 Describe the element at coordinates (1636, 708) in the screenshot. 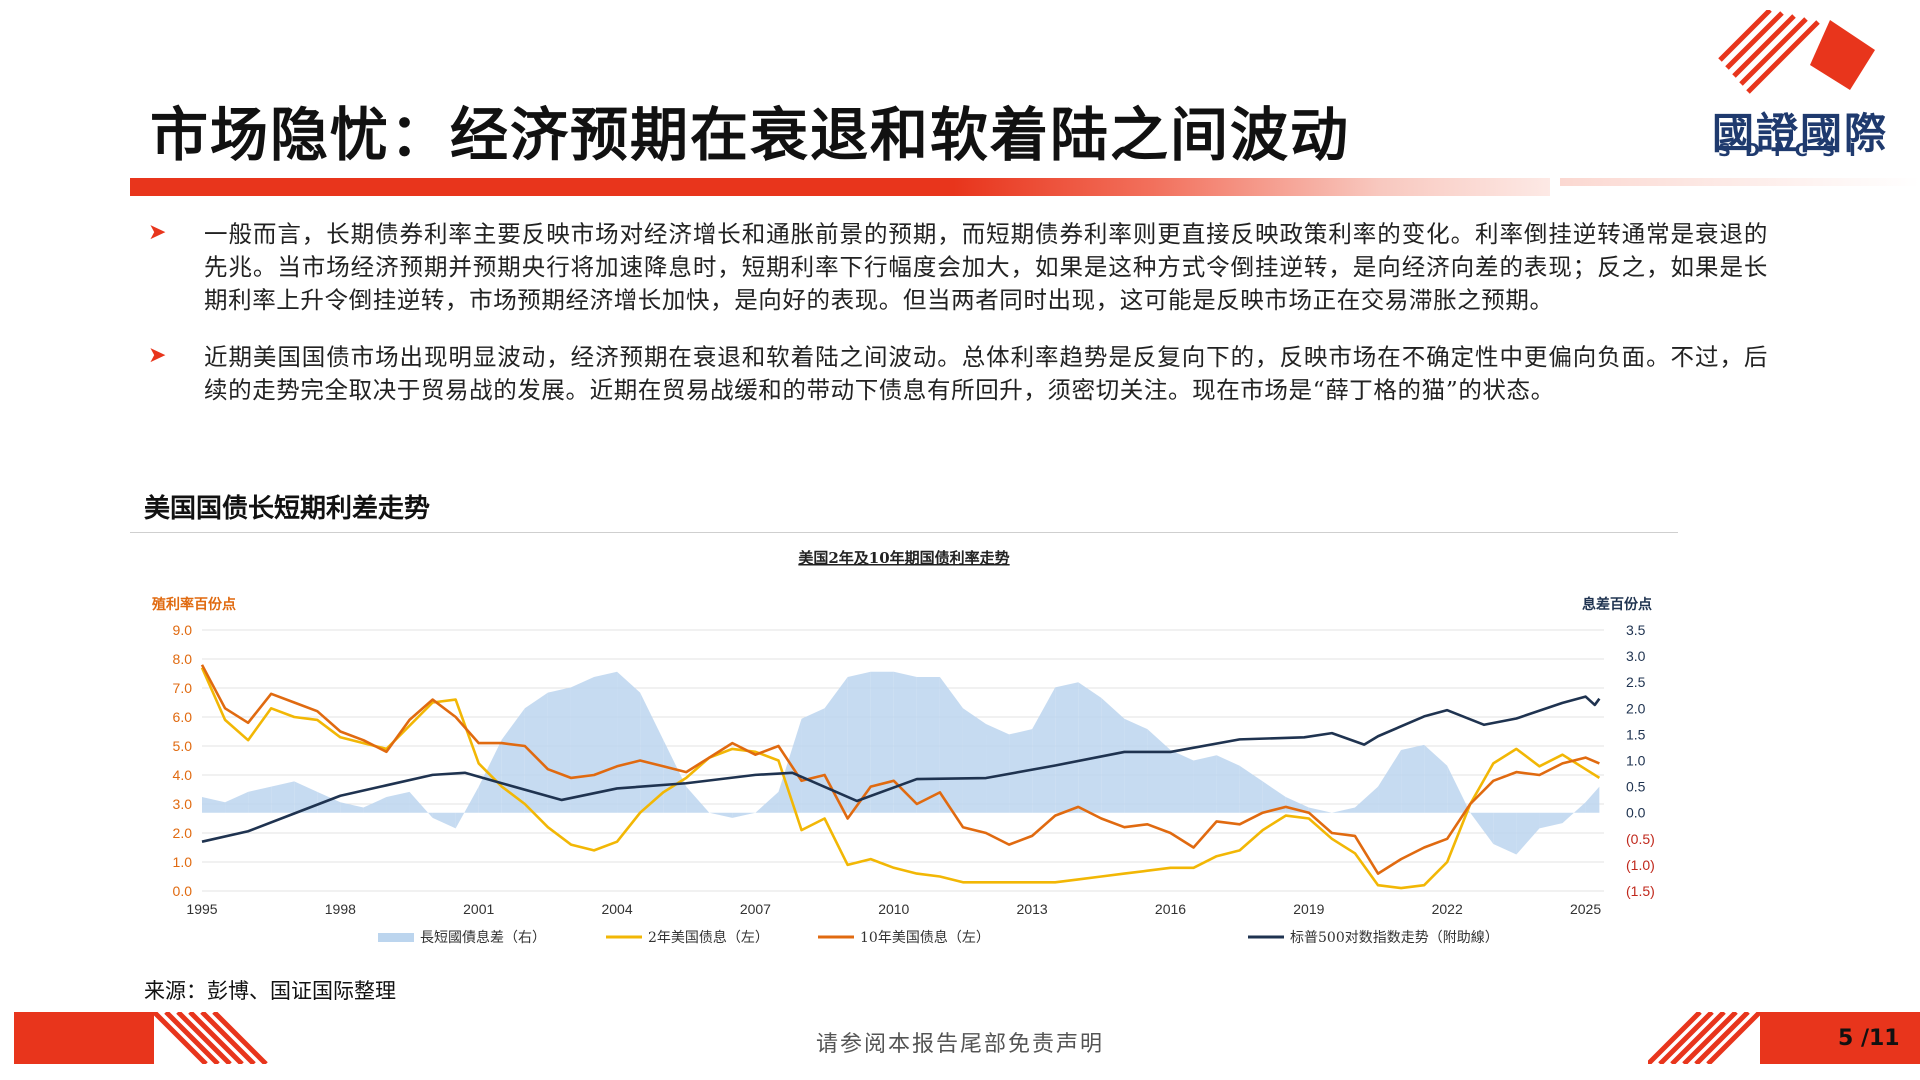

I see `right-tick-label: 2.0` at that location.